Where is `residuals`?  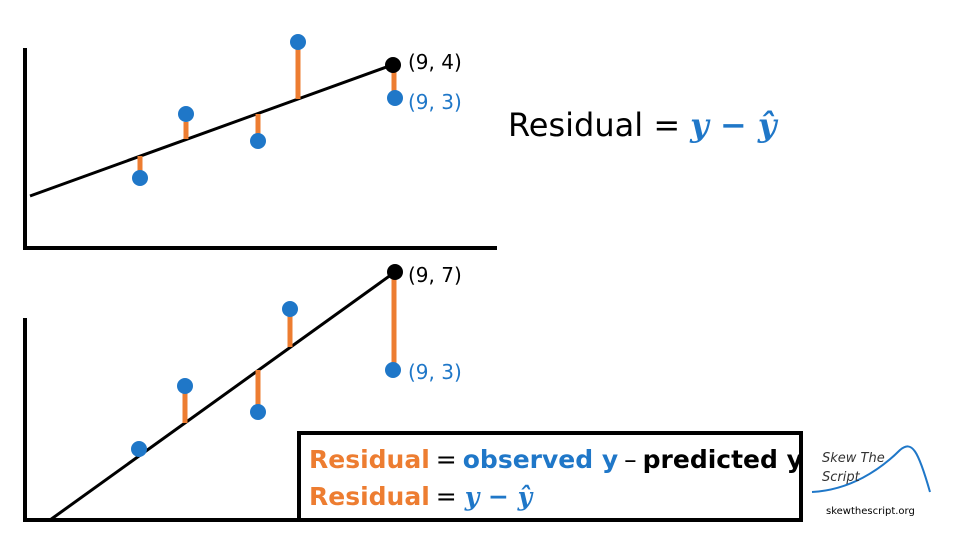
residuals is located at coordinates (267, 110).